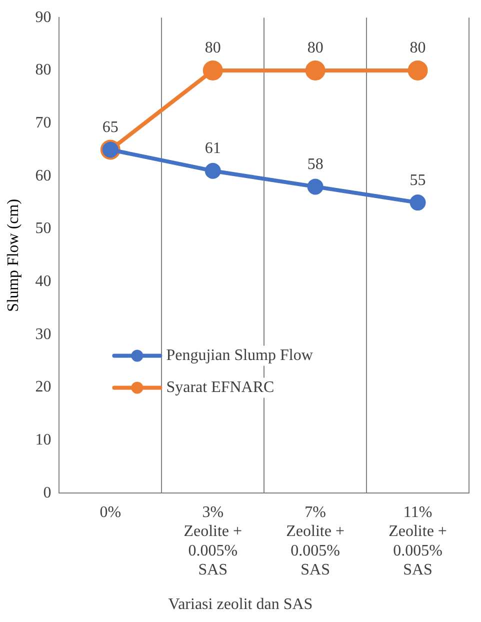 This screenshot has width=481, height=622. I want to click on y-tick-label: 60, so click(43, 175).